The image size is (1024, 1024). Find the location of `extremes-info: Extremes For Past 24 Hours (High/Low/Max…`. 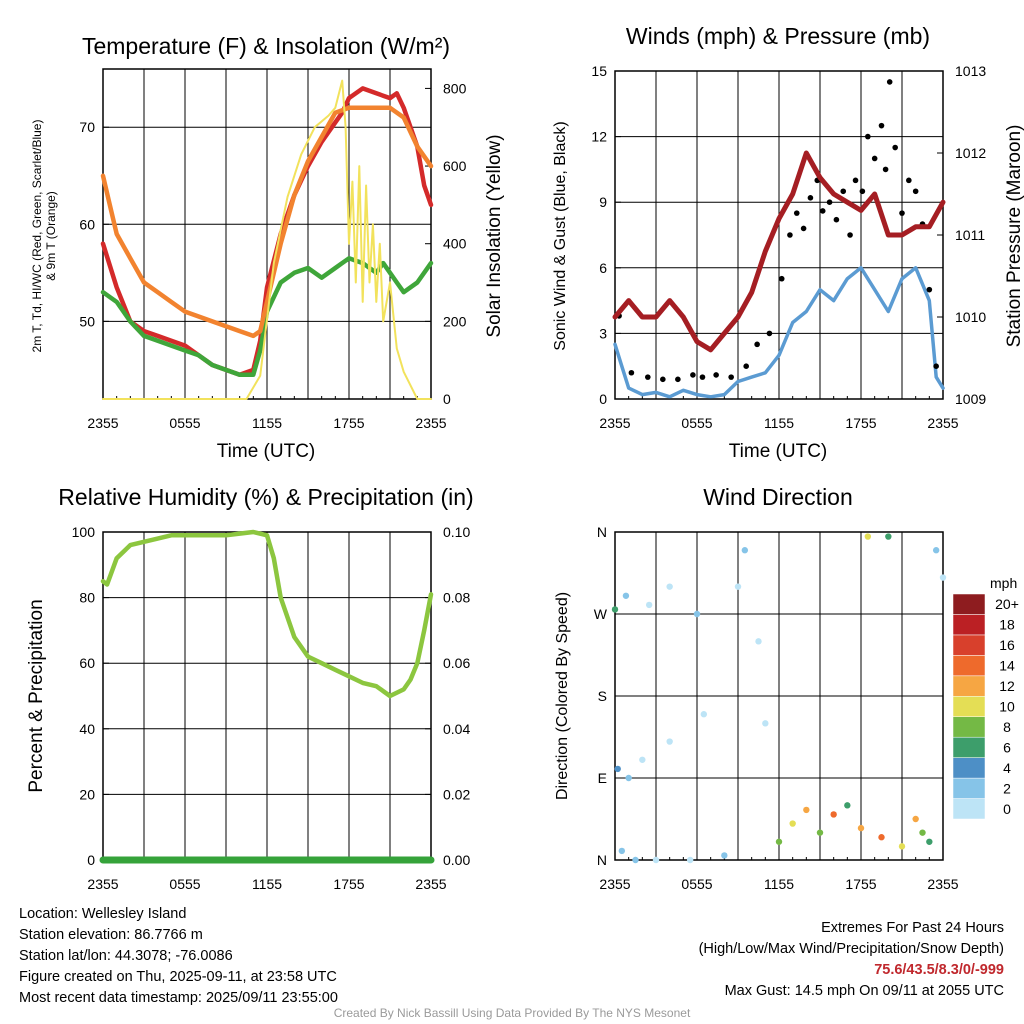

extremes-info: Extremes For Past 24 Hours (High/Low/Max… is located at coordinates (851, 960).